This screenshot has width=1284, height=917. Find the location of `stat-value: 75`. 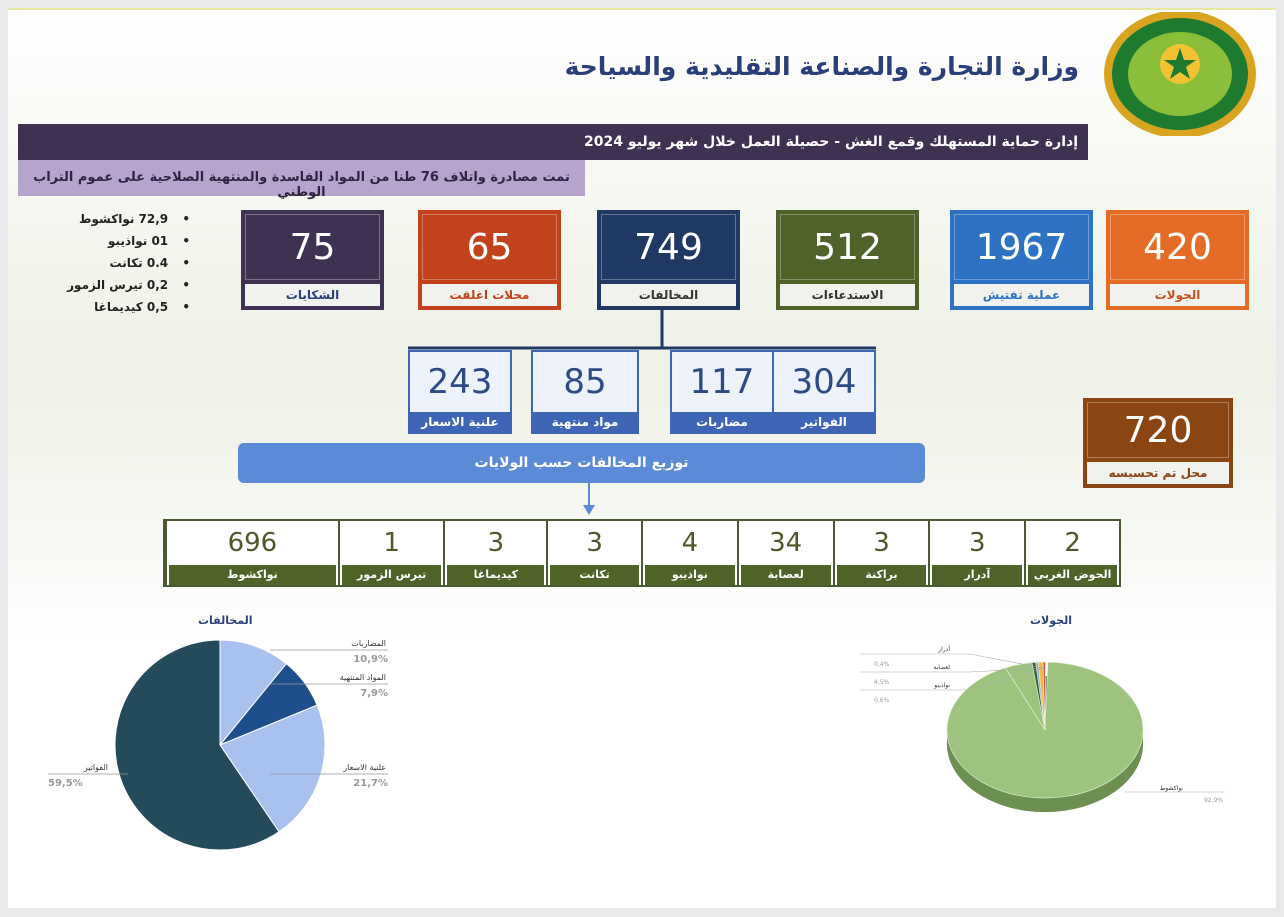

stat-value: 75 is located at coordinates (312, 247).